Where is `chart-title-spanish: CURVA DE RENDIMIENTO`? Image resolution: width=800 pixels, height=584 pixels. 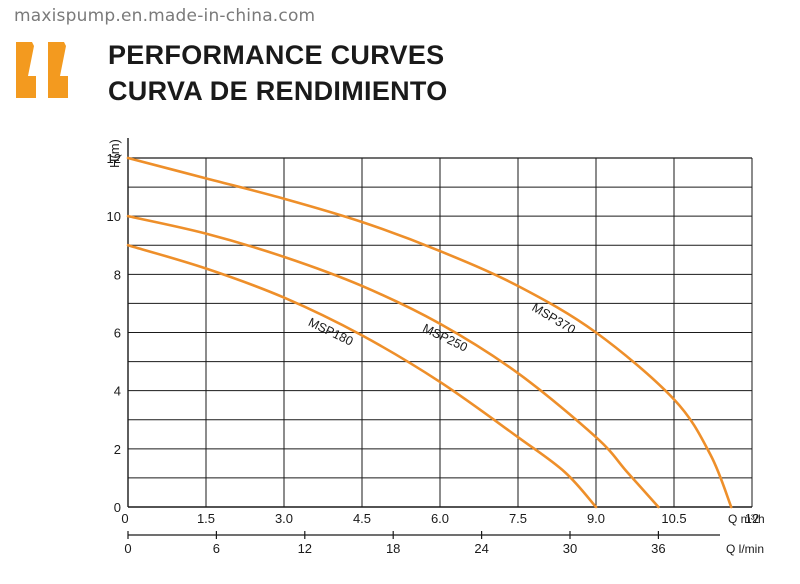 chart-title-spanish: CURVA DE RENDIMIENTO is located at coordinates (278, 91).